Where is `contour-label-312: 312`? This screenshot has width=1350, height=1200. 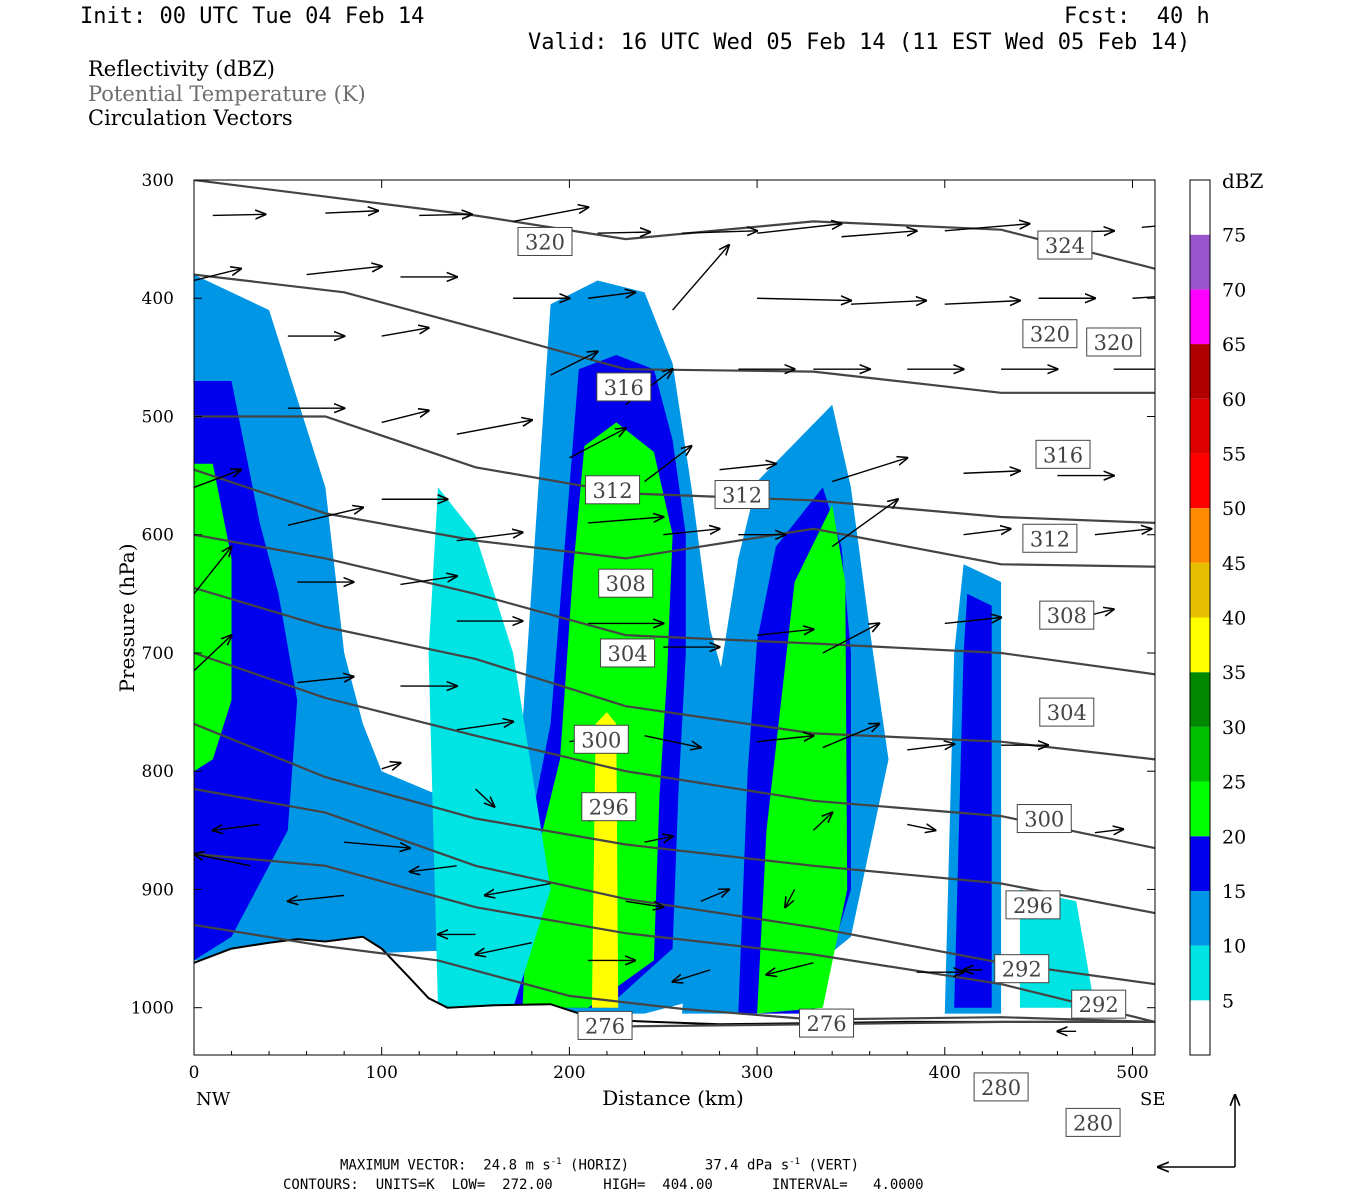 contour-label-312: 312 is located at coordinates (613, 491).